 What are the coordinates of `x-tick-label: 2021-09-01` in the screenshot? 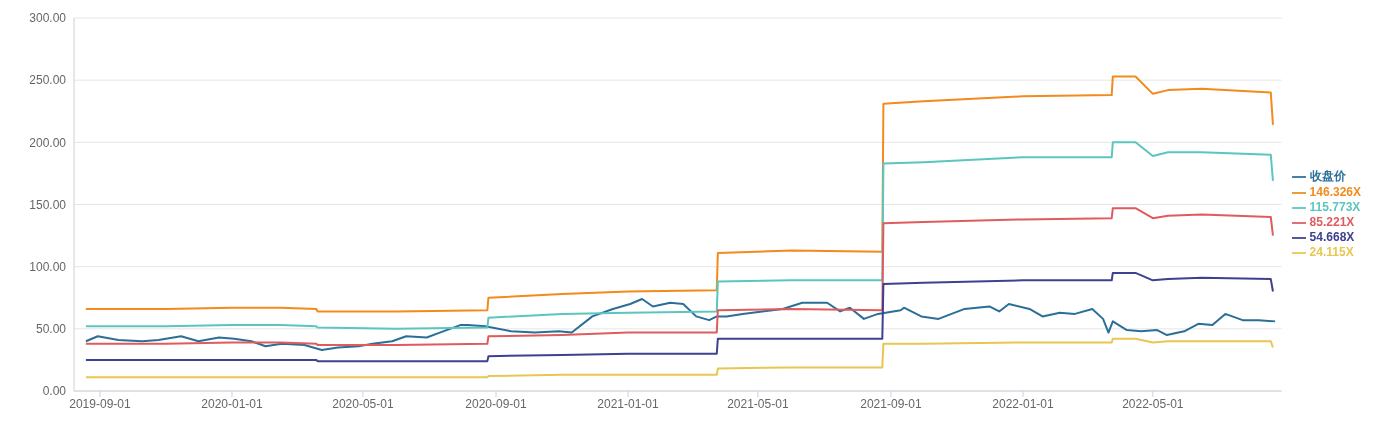 It's located at (891, 403).